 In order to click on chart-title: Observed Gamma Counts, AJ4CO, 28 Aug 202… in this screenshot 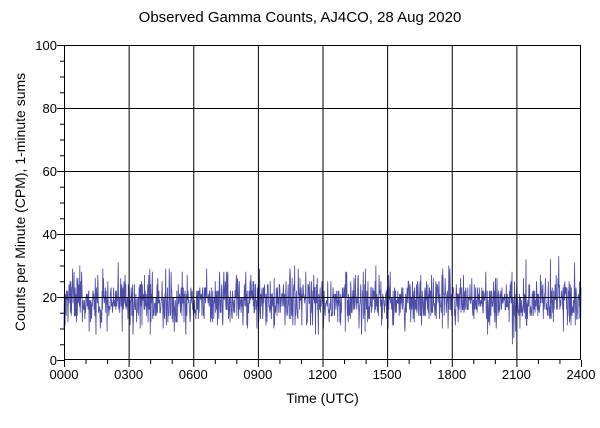, I will do `click(300, 17)`.